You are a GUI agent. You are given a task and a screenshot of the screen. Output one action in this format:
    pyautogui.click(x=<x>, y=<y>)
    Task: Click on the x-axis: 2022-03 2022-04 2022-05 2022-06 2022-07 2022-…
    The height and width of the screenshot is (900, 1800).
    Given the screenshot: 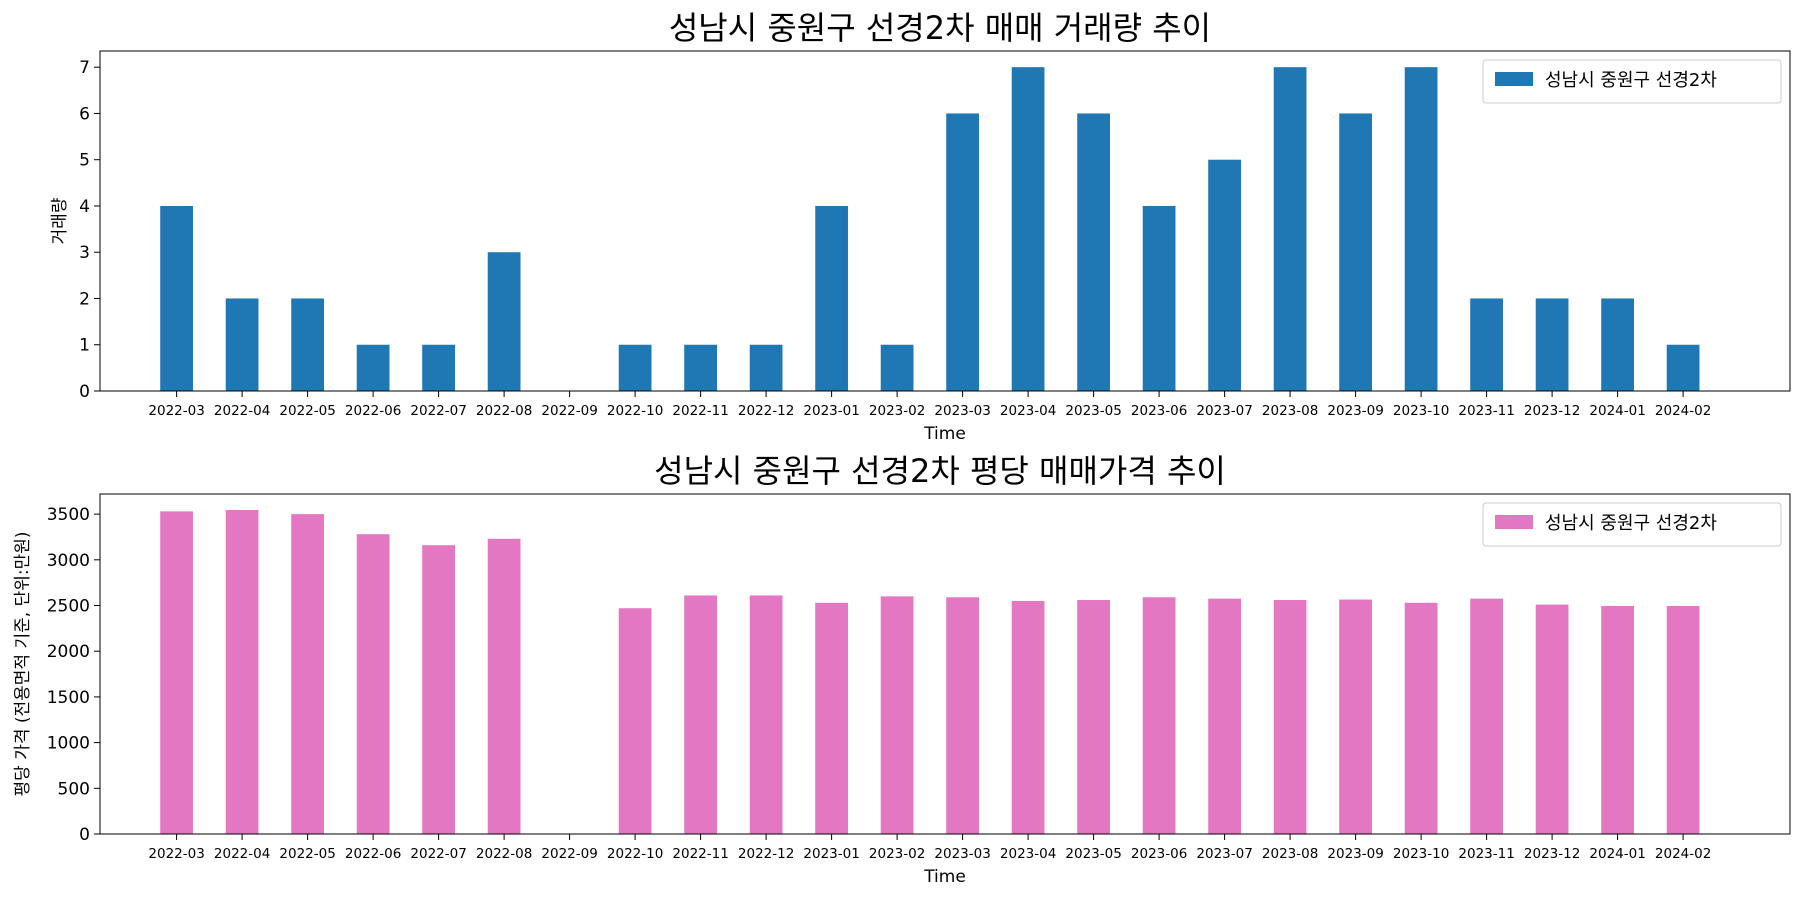 What is the action you would take?
    pyautogui.click(x=929, y=848)
    